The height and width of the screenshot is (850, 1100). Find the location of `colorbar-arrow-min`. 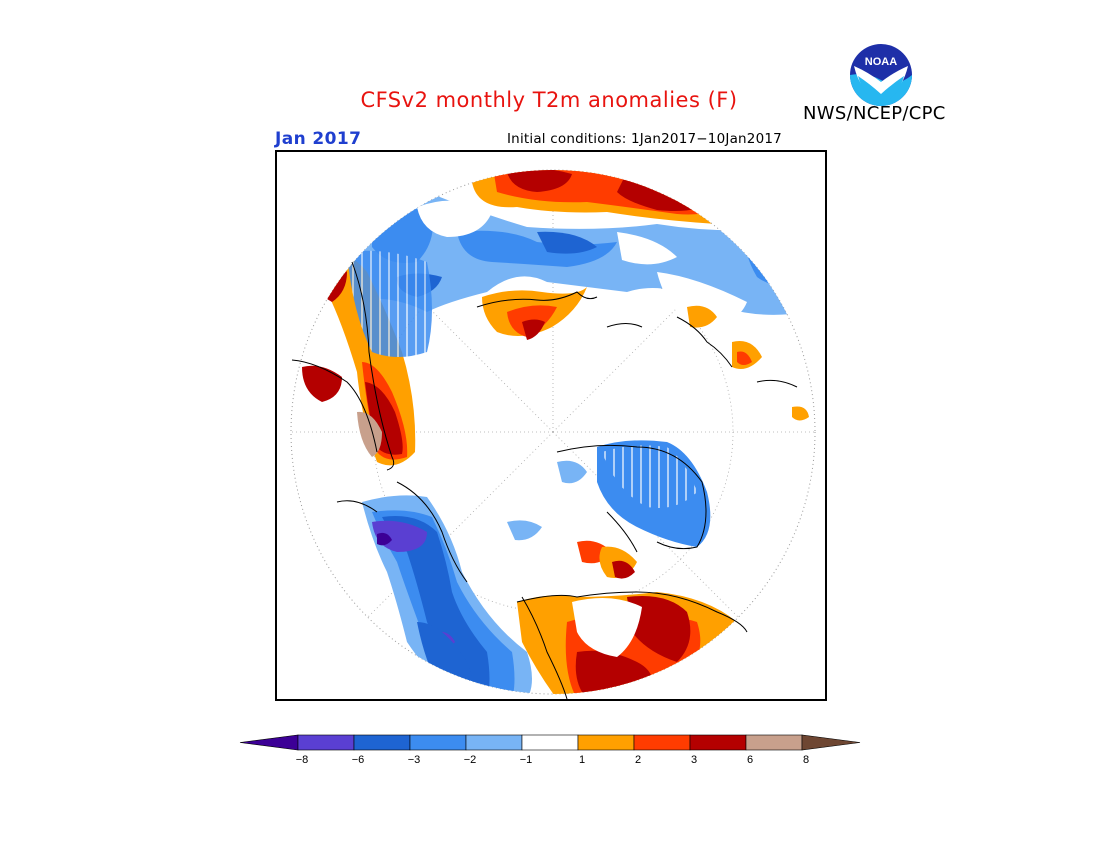

colorbar-arrow-min is located at coordinates (269, 742).